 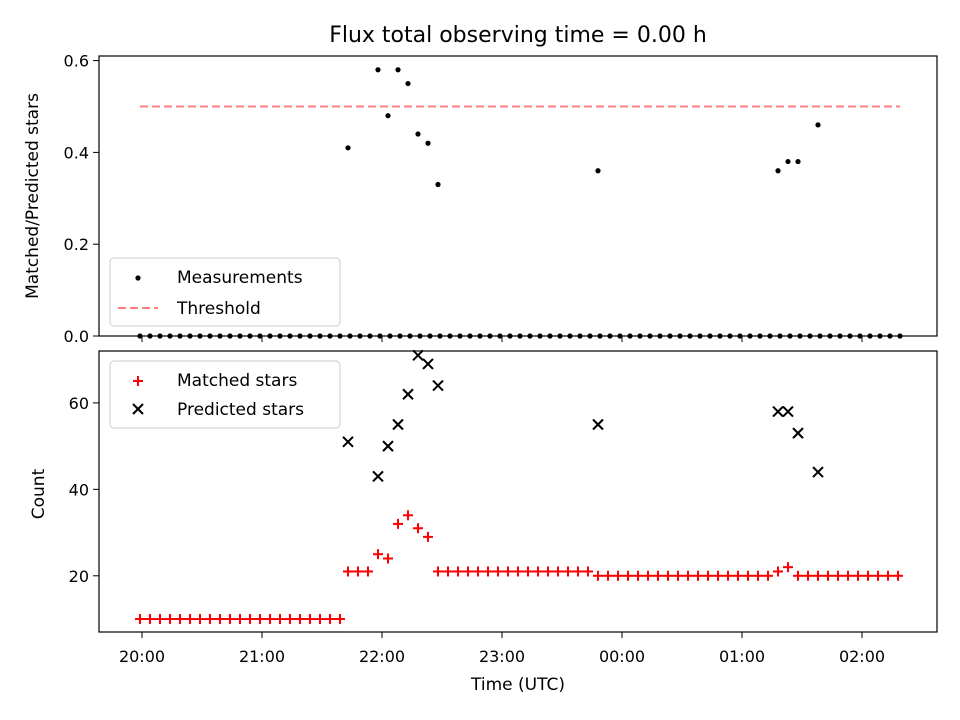 What do you see at coordinates (240, 278) in the screenshot?
I see `legend-measurements-label: Measurements` at bounding box center [240, 278].